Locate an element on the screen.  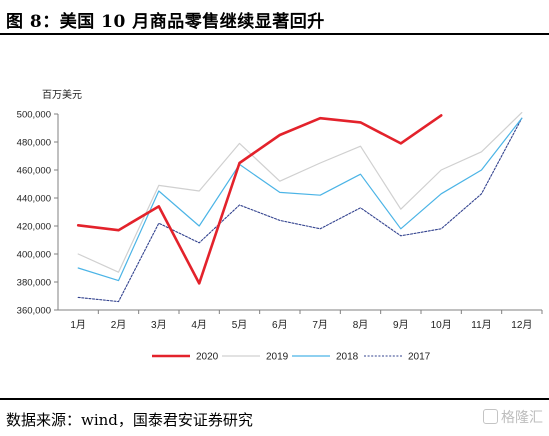
x-tick-label: 3月 is located at coordinates (159, 325).